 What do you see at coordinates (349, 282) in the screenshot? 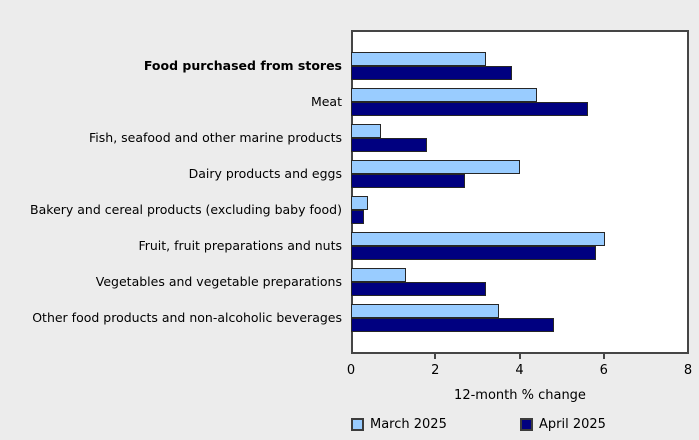
I see `category-row: Vegetables and vegetable preparations` at bounding box center [349, 282].